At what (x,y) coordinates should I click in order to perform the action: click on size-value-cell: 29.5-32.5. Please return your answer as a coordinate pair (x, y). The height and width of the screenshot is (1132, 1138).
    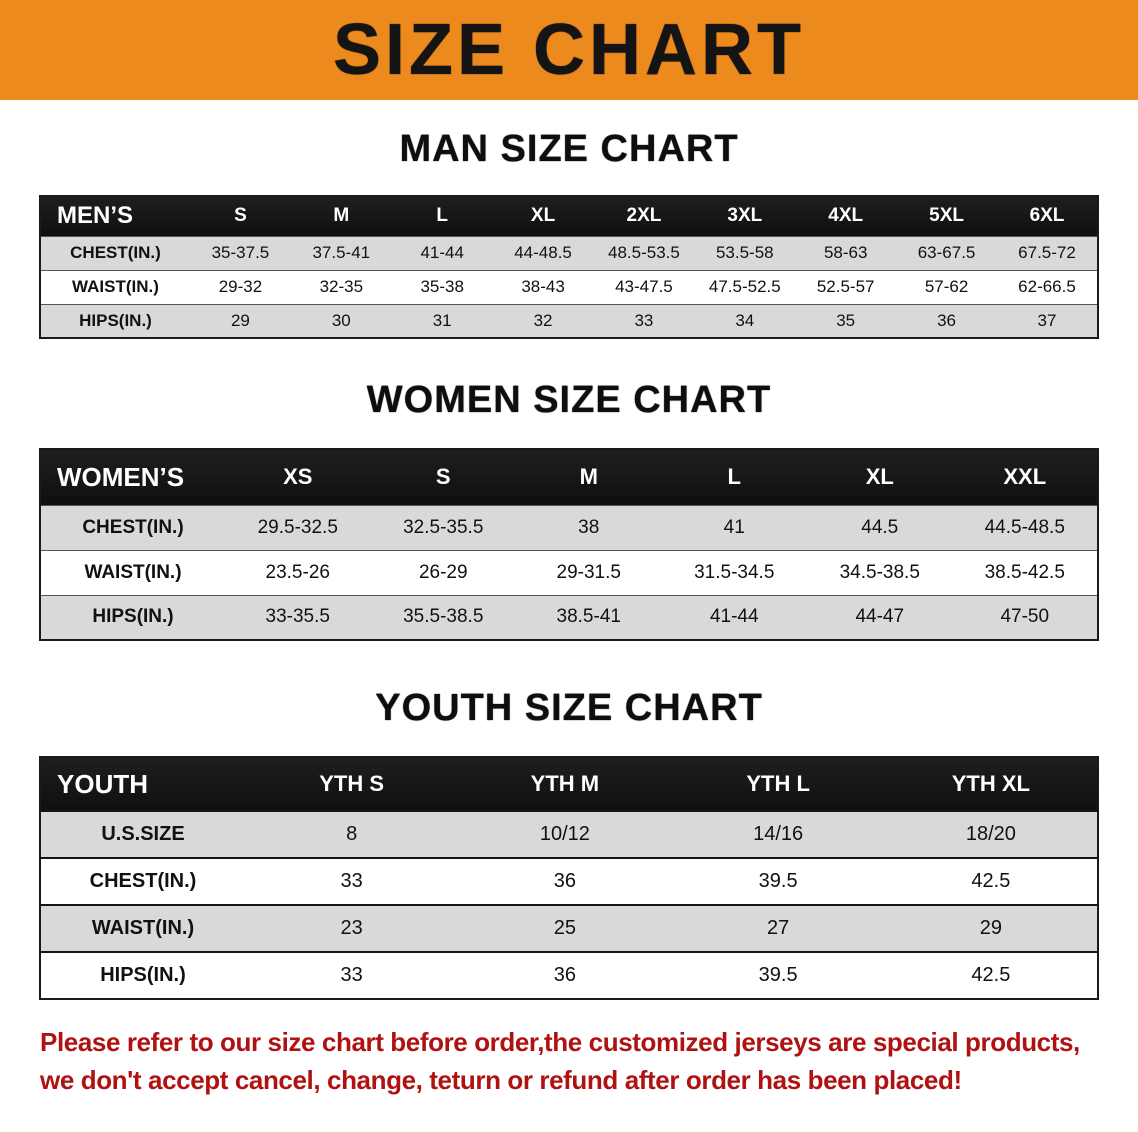
    Looking at the image, I should click on (297, 527).